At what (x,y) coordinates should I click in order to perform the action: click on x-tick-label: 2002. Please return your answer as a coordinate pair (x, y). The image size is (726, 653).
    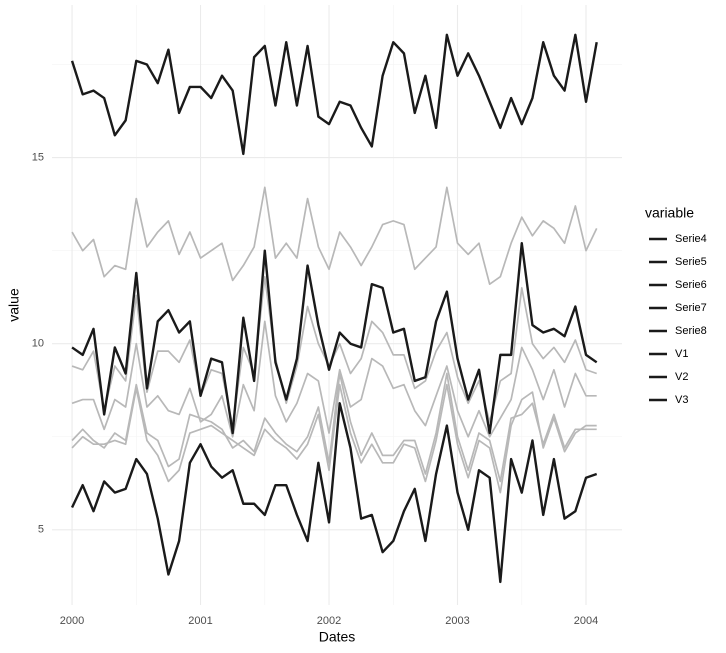
    Looking at the image, I should click on (329, 621).